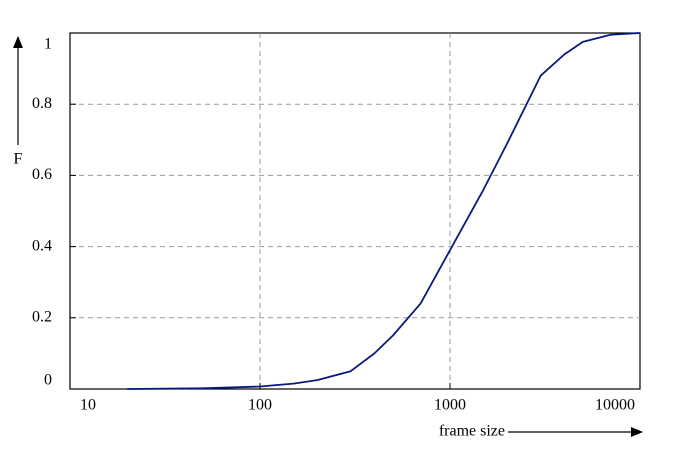  I want to click on x-tick-label: 10, so click(88, 405).